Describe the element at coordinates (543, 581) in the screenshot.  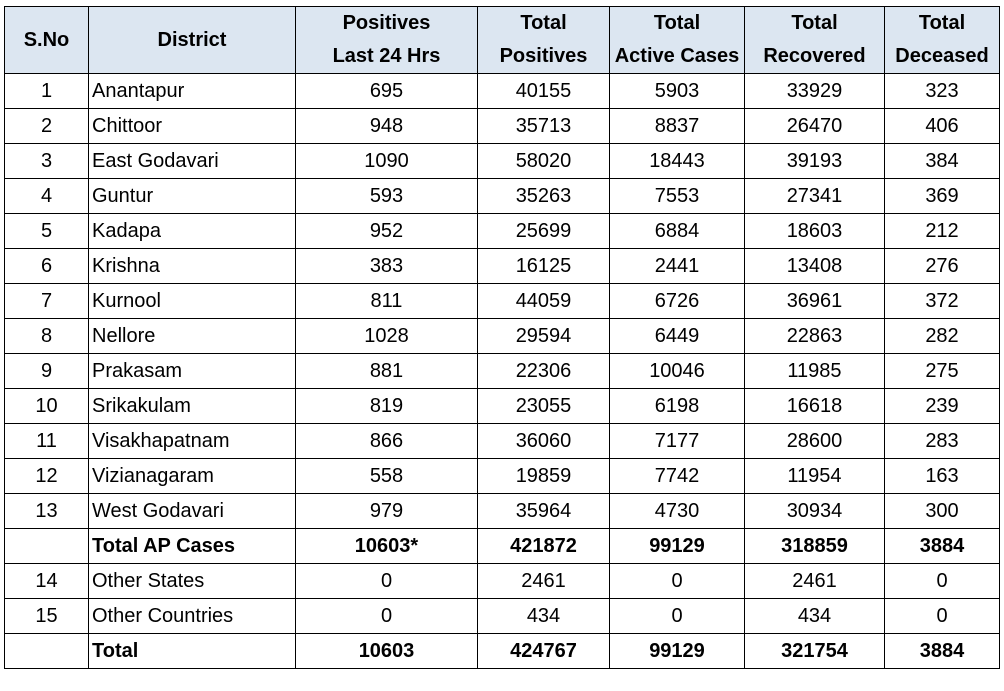
I see `total-positives-cell: 2461` at that location.